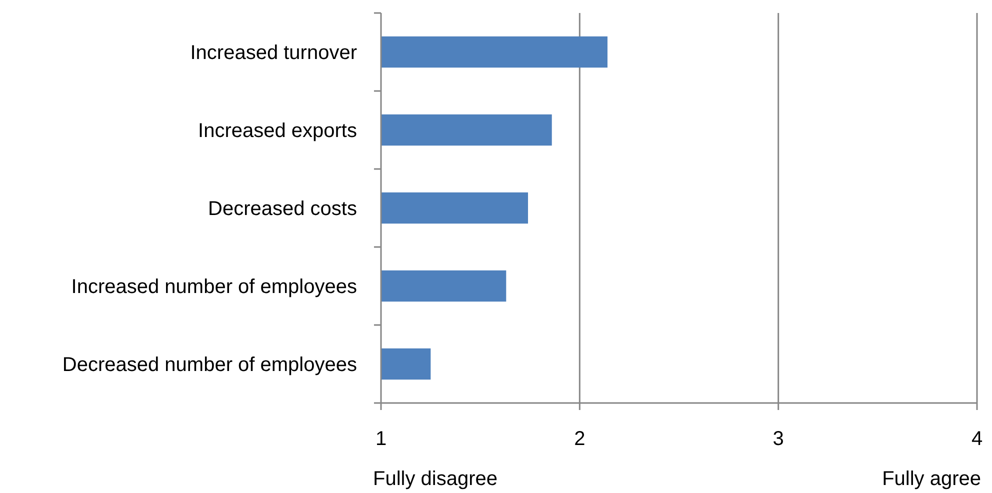  I want to click on x-tick-label: 2, so click(580, 439).